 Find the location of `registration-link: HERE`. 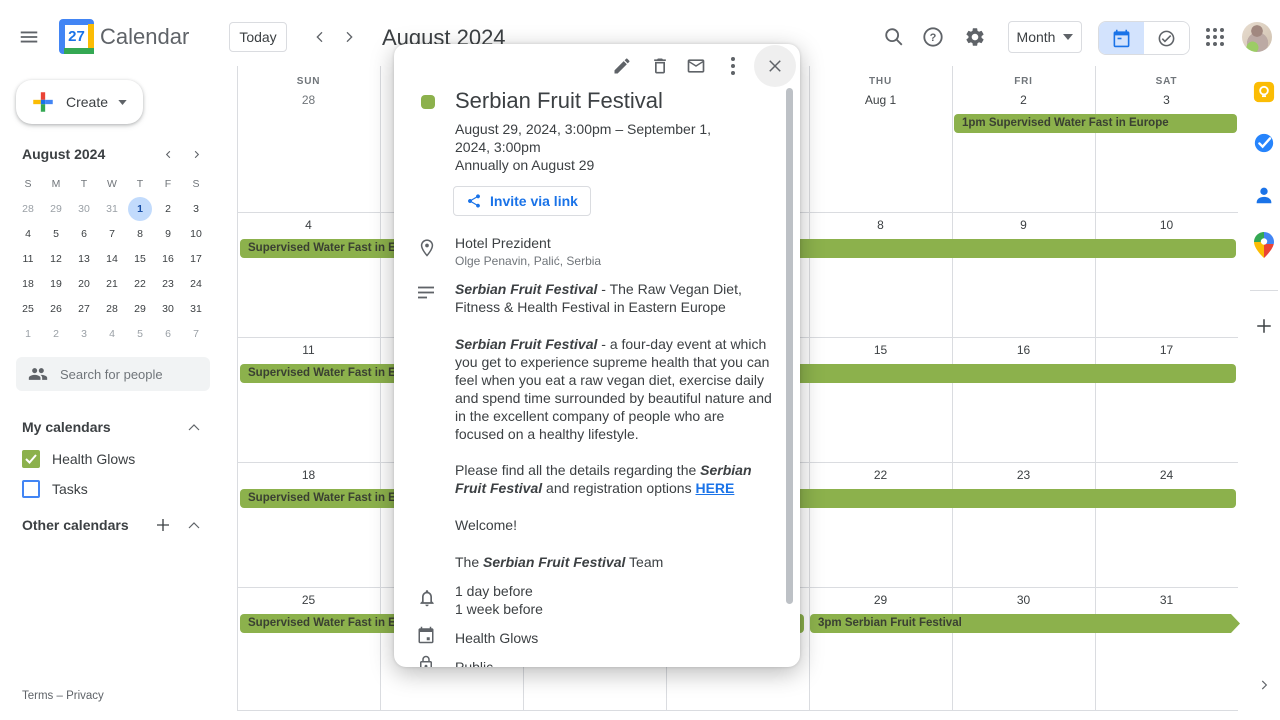

registration-link: HERE is located at coordinates (715, 488).